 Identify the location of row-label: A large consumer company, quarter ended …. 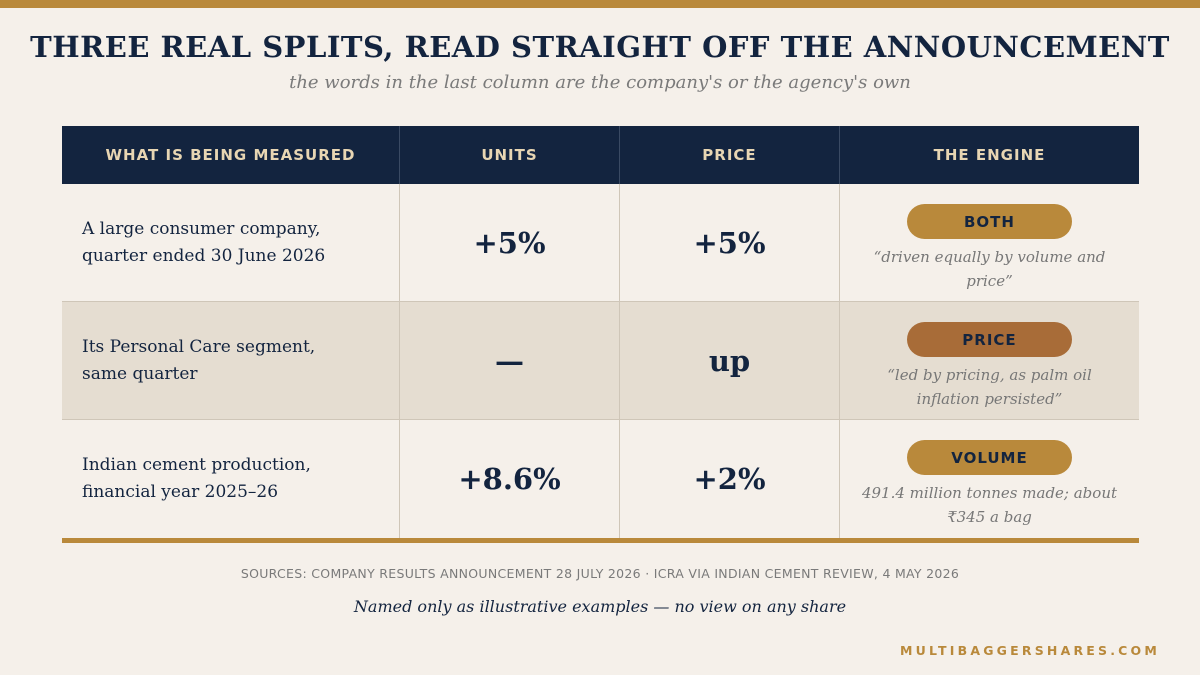
(231, 242).